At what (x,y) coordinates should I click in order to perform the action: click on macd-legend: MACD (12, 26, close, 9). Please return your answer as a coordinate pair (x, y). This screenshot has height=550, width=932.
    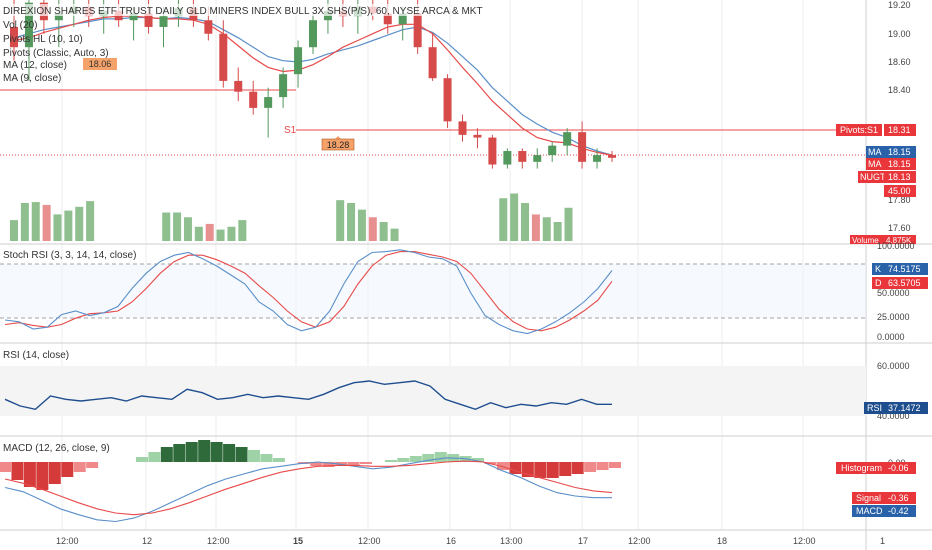
    Looking at the image, I should click on (56, 448).